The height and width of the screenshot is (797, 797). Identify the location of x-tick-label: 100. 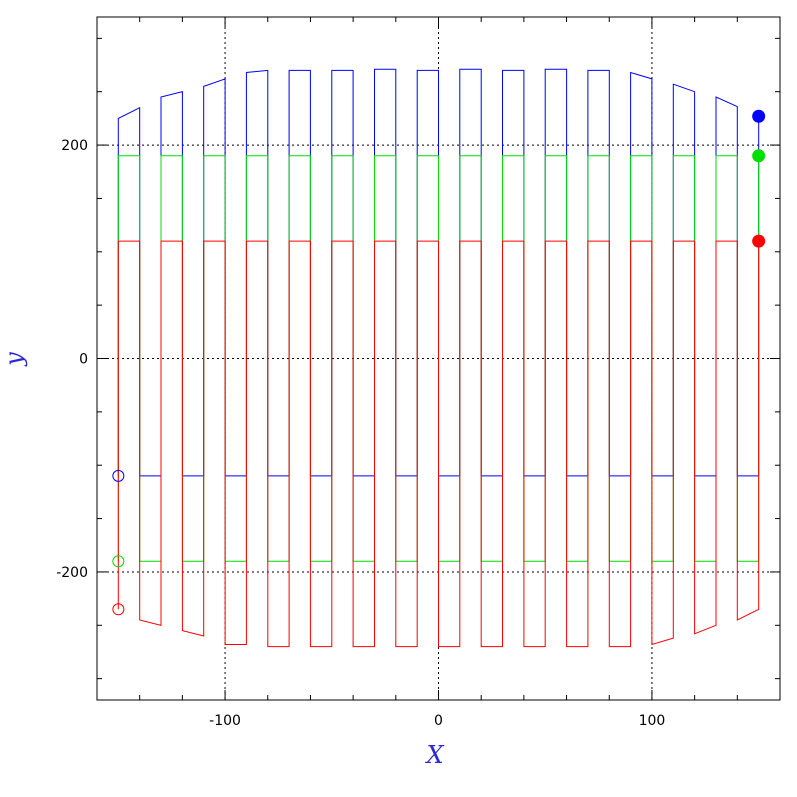
(652, 721).